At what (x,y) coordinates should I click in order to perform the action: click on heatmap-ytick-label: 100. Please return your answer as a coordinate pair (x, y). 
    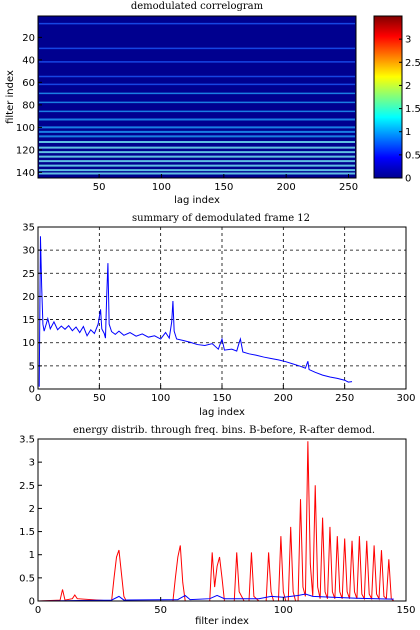
    Looking at the image, I should click on (25, 128).